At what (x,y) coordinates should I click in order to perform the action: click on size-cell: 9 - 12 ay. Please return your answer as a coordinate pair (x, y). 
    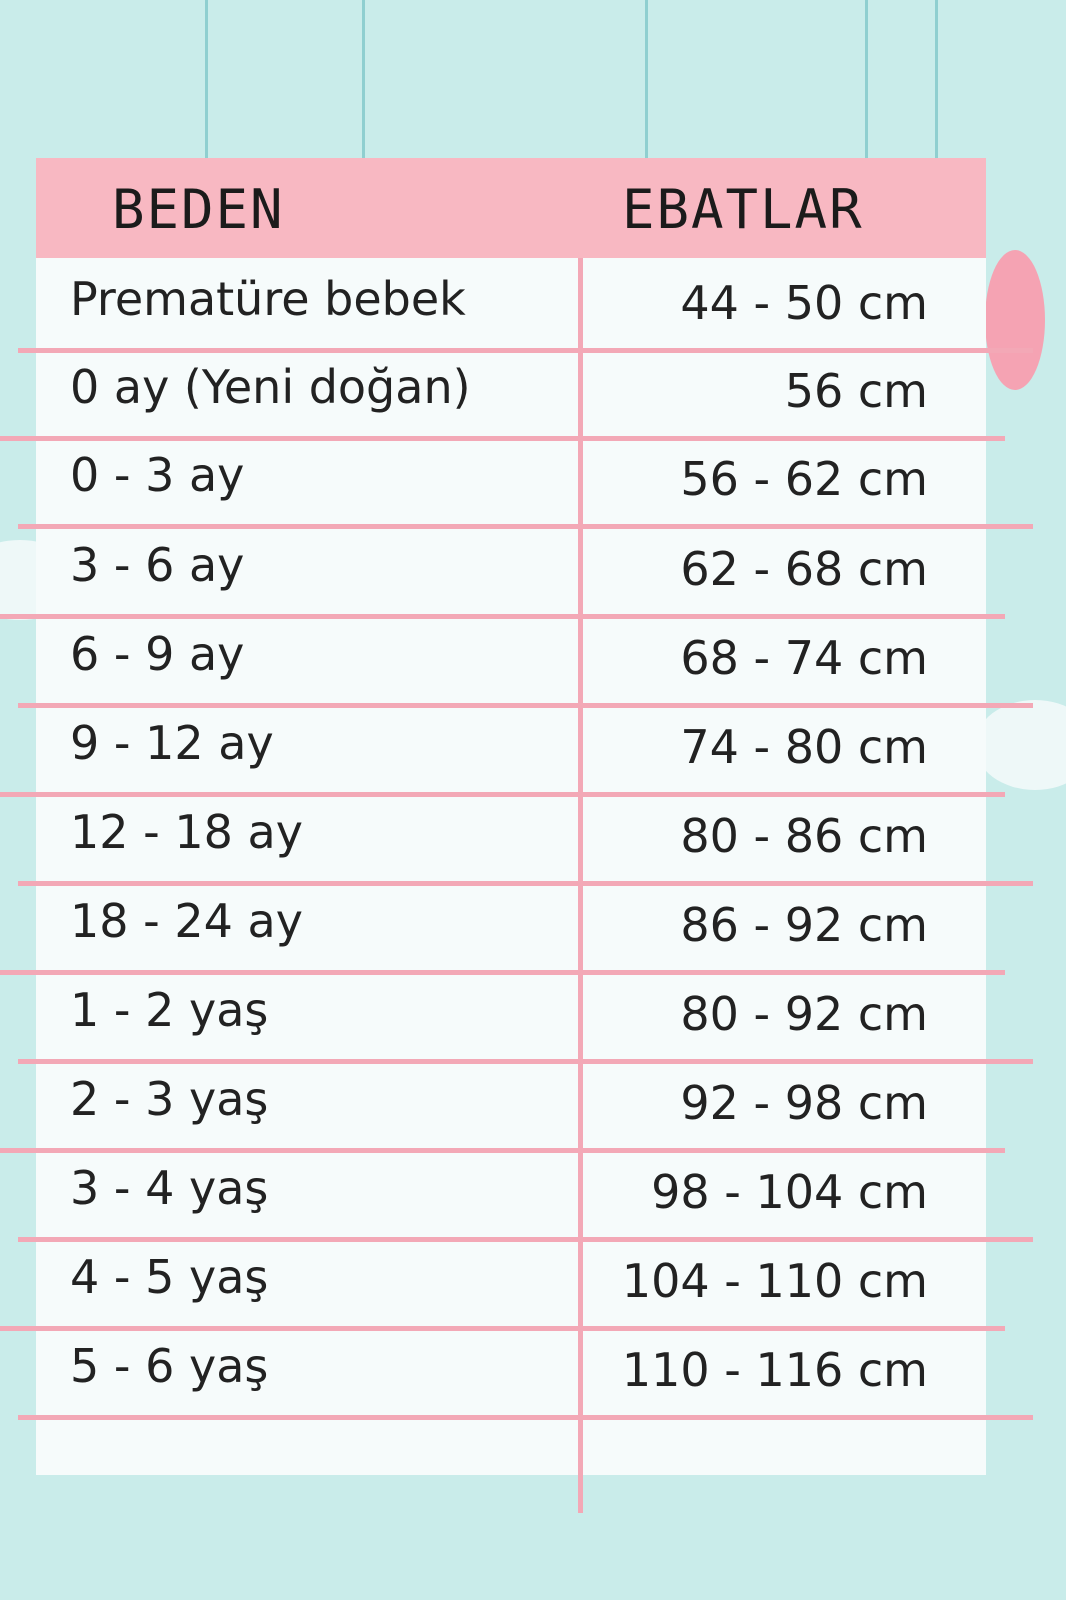
    Looking at the image, I should click on (172, 743).